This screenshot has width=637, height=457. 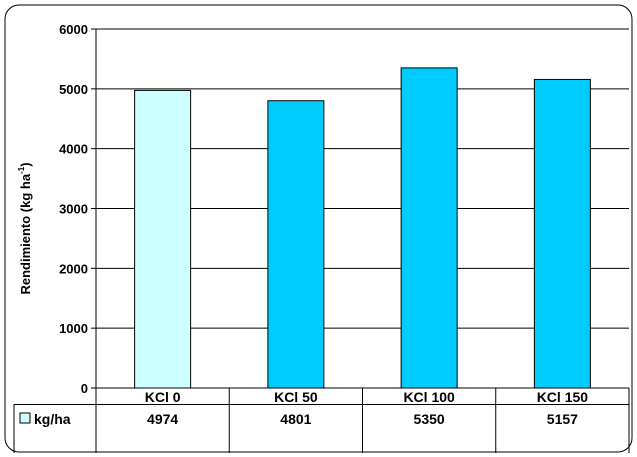 What do you see at coordinates (429, 397) in the screenshot?
I see `x-category-label: KCl 100` at bounding box center [429, 397].